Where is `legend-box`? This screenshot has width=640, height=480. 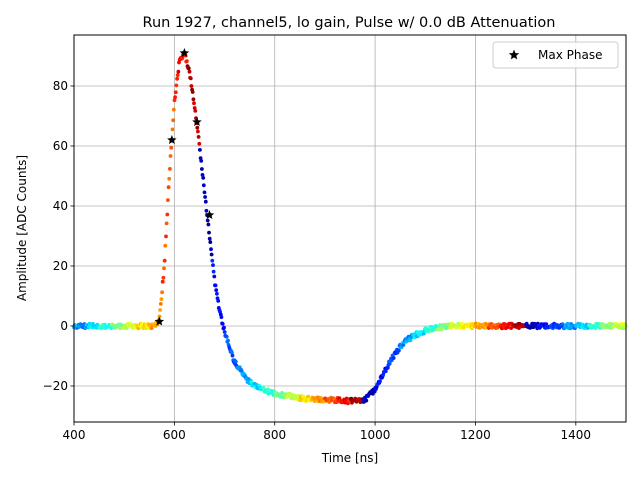 legend-box is located at coordinates (555, 55).